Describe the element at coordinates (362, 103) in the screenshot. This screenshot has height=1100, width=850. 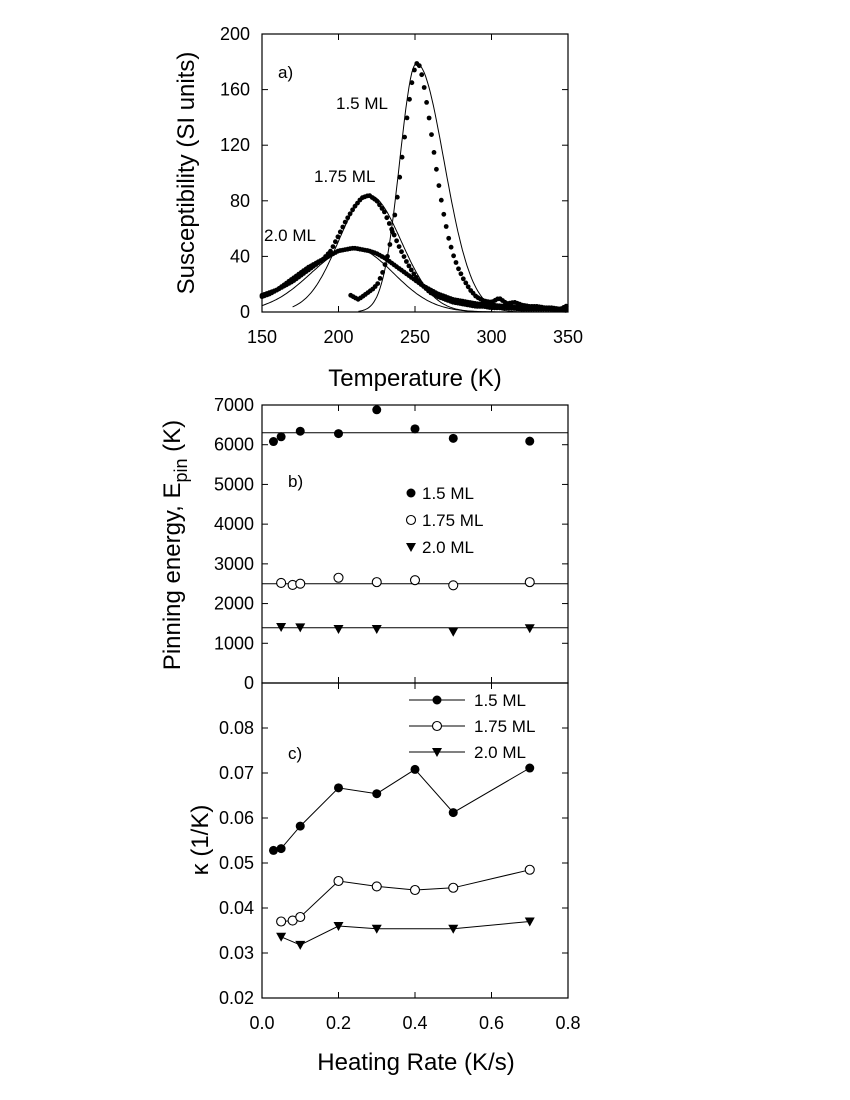
I see `series-label-1-5-ml: 1.5 ML` at that location.